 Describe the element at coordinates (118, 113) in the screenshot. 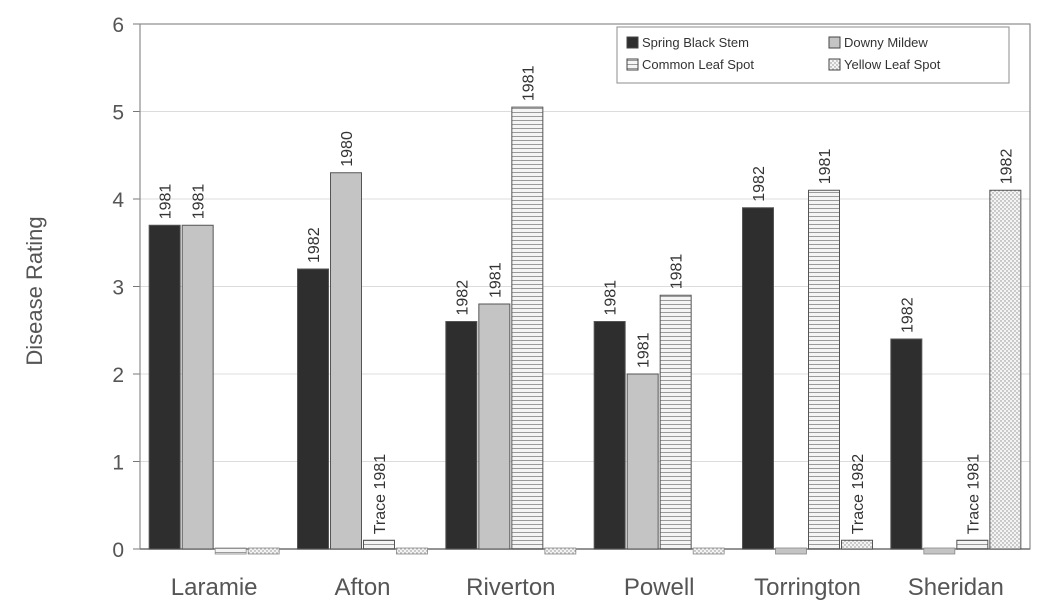

I see `y-tick-label: 5` at that location.